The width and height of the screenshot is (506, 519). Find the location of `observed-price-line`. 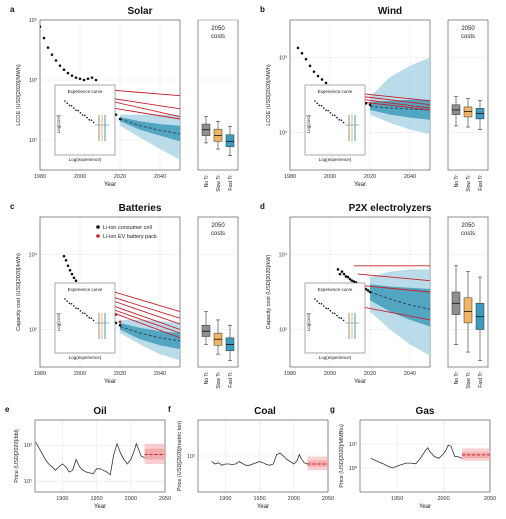

observed-price-line is located at coordinates (259, 459).